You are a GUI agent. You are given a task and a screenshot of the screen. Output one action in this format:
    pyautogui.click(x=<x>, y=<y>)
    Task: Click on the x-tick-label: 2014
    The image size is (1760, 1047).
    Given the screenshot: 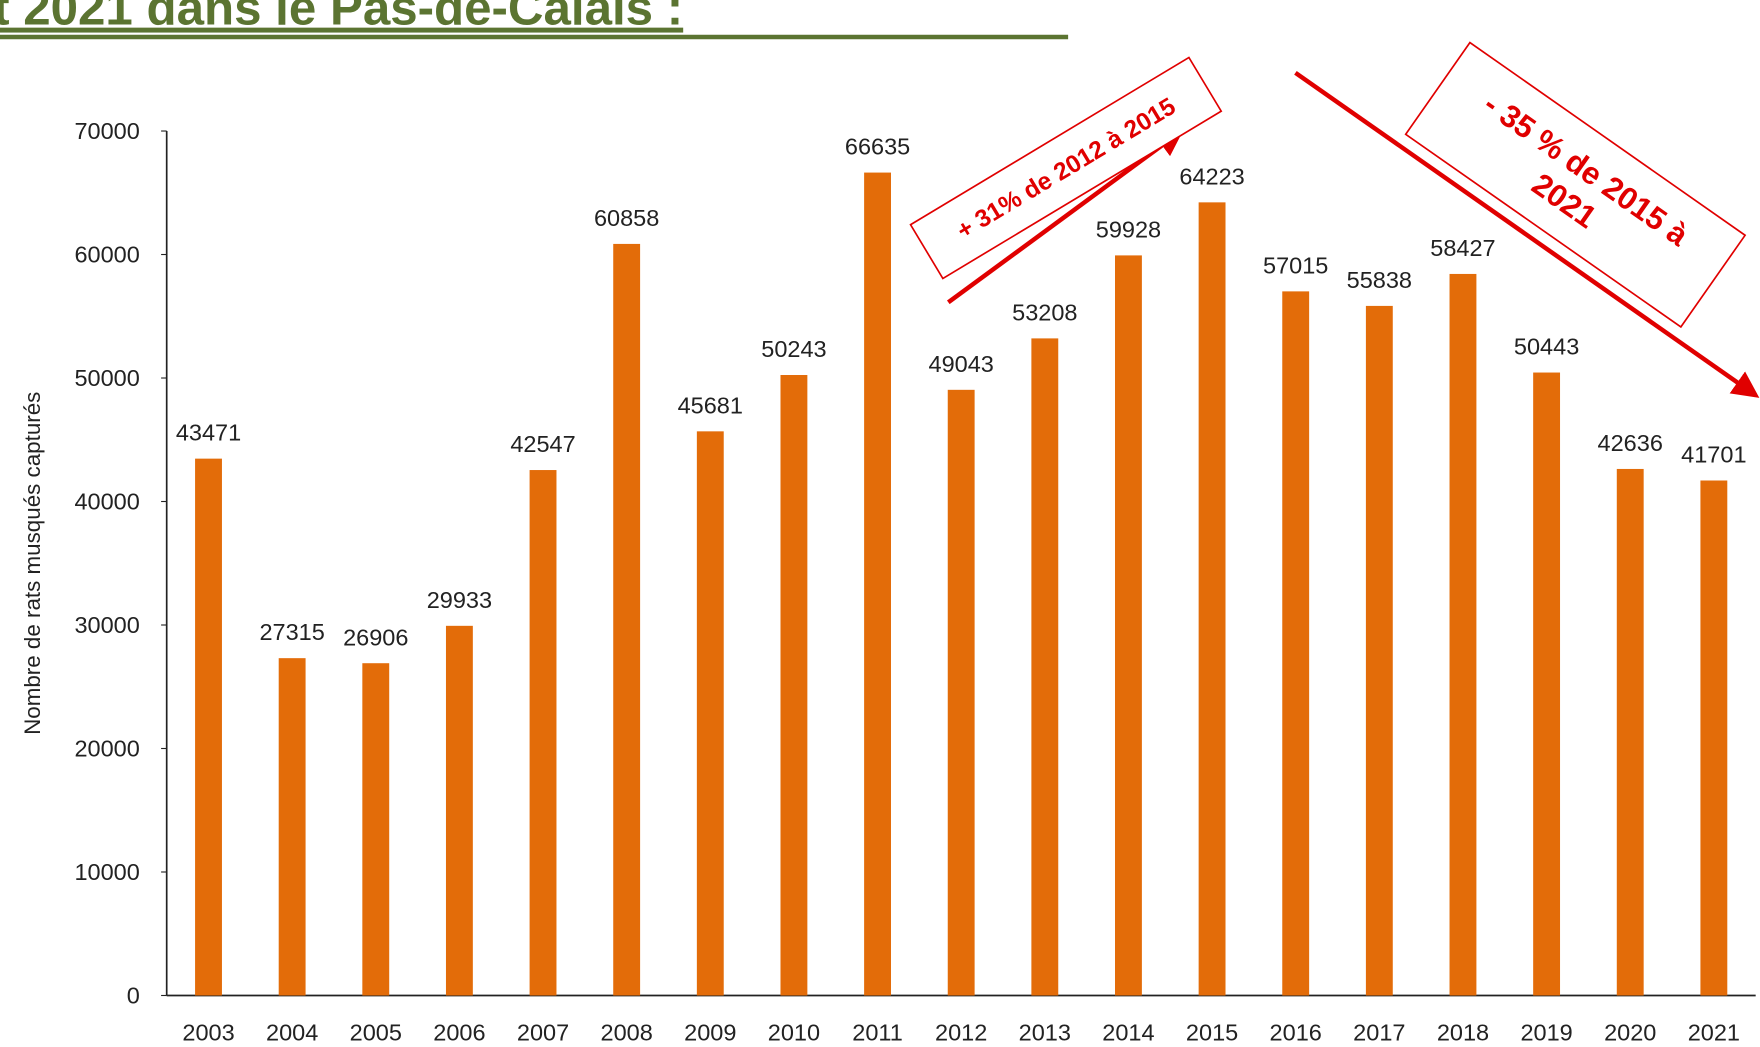 What is the action you would take?
    pyautogui.click(x=1128, y=1032)
    